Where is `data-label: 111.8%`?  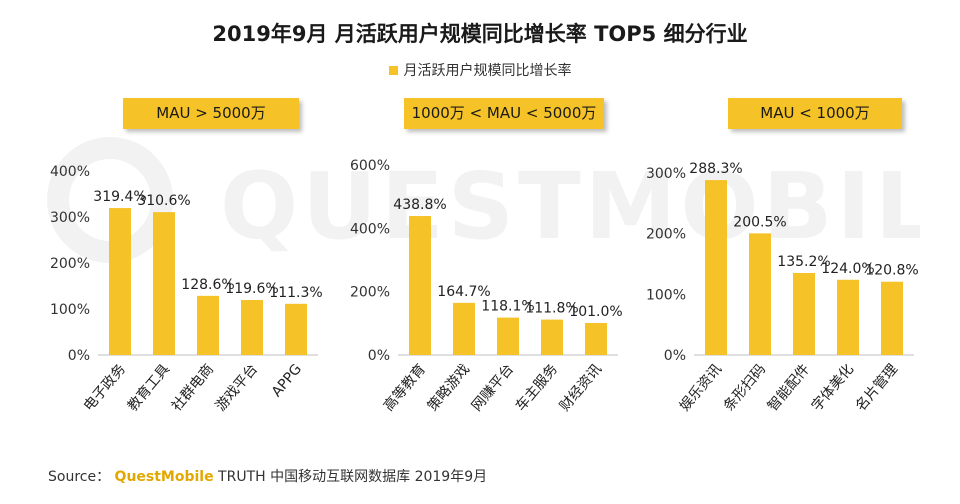
data-label: 111.8% is located at coordinates (551, 309).